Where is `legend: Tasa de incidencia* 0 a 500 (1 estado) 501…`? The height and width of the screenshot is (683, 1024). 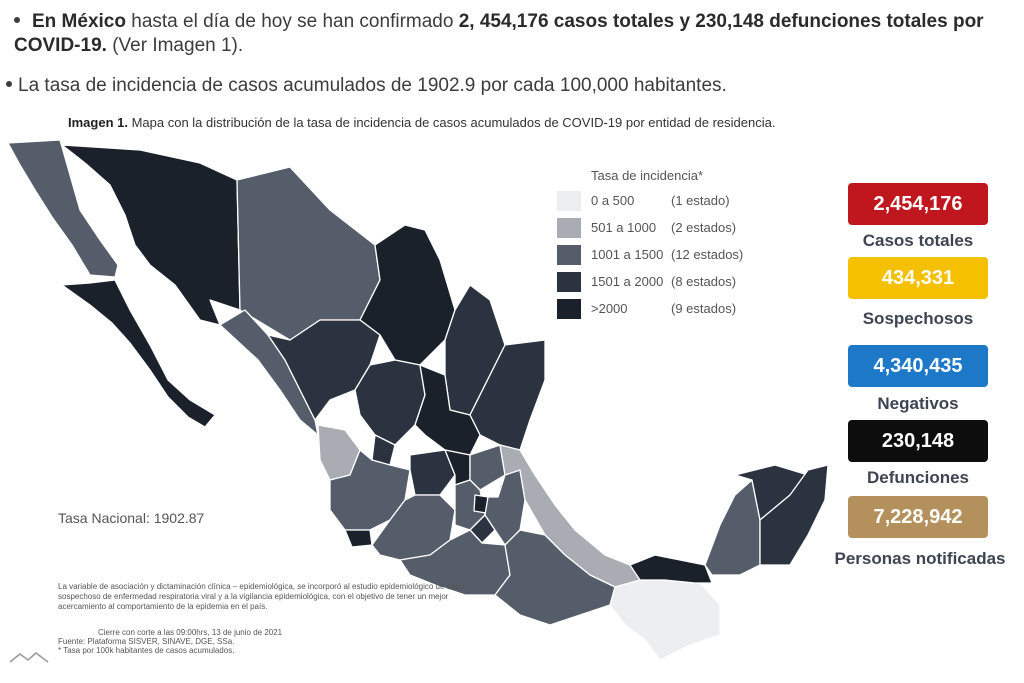
legend: Tasa de incidencia* 0 a 500 (1 estado) 501… is located at coordinates (650, 245).